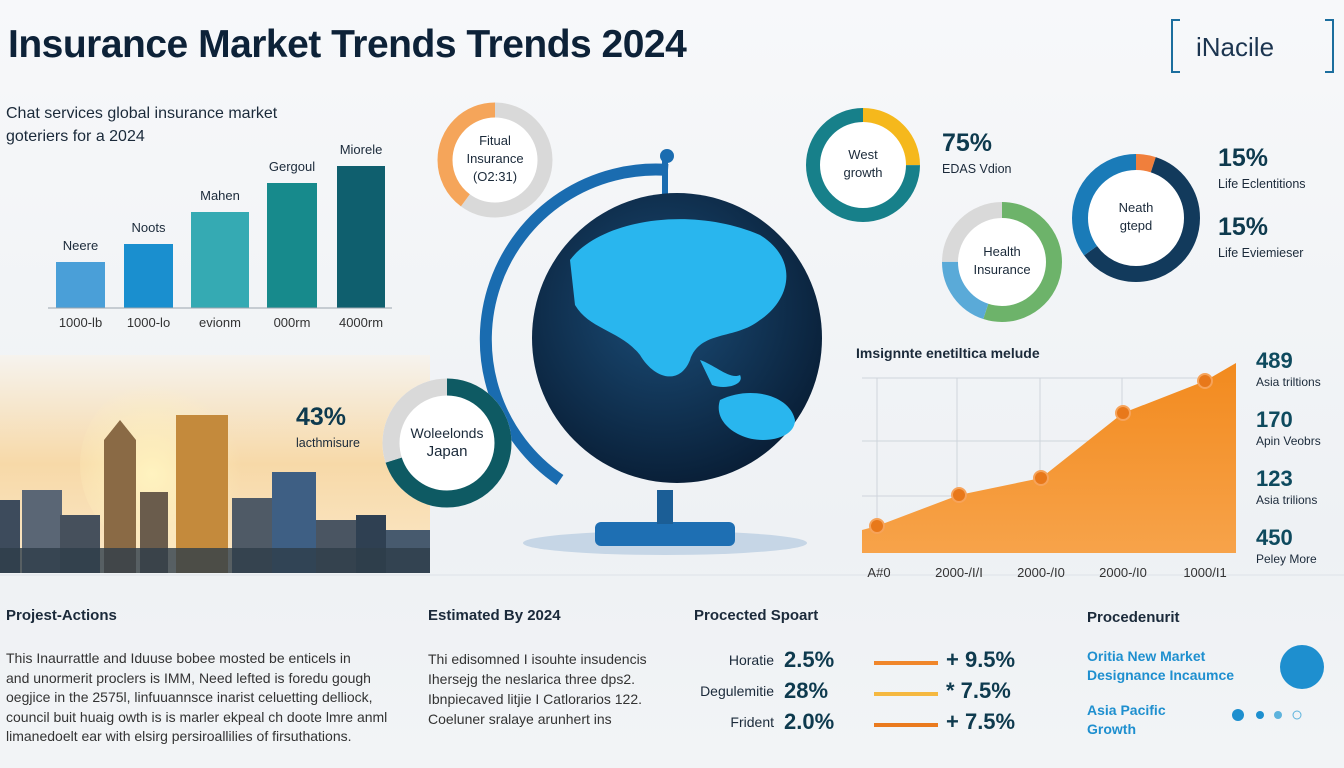 This screenshot has width=1344, height=768. What do you see at coordinates (1111, 729) in the screenshot?
I see `link-text: Growth` at bounding box center [1111, 729].